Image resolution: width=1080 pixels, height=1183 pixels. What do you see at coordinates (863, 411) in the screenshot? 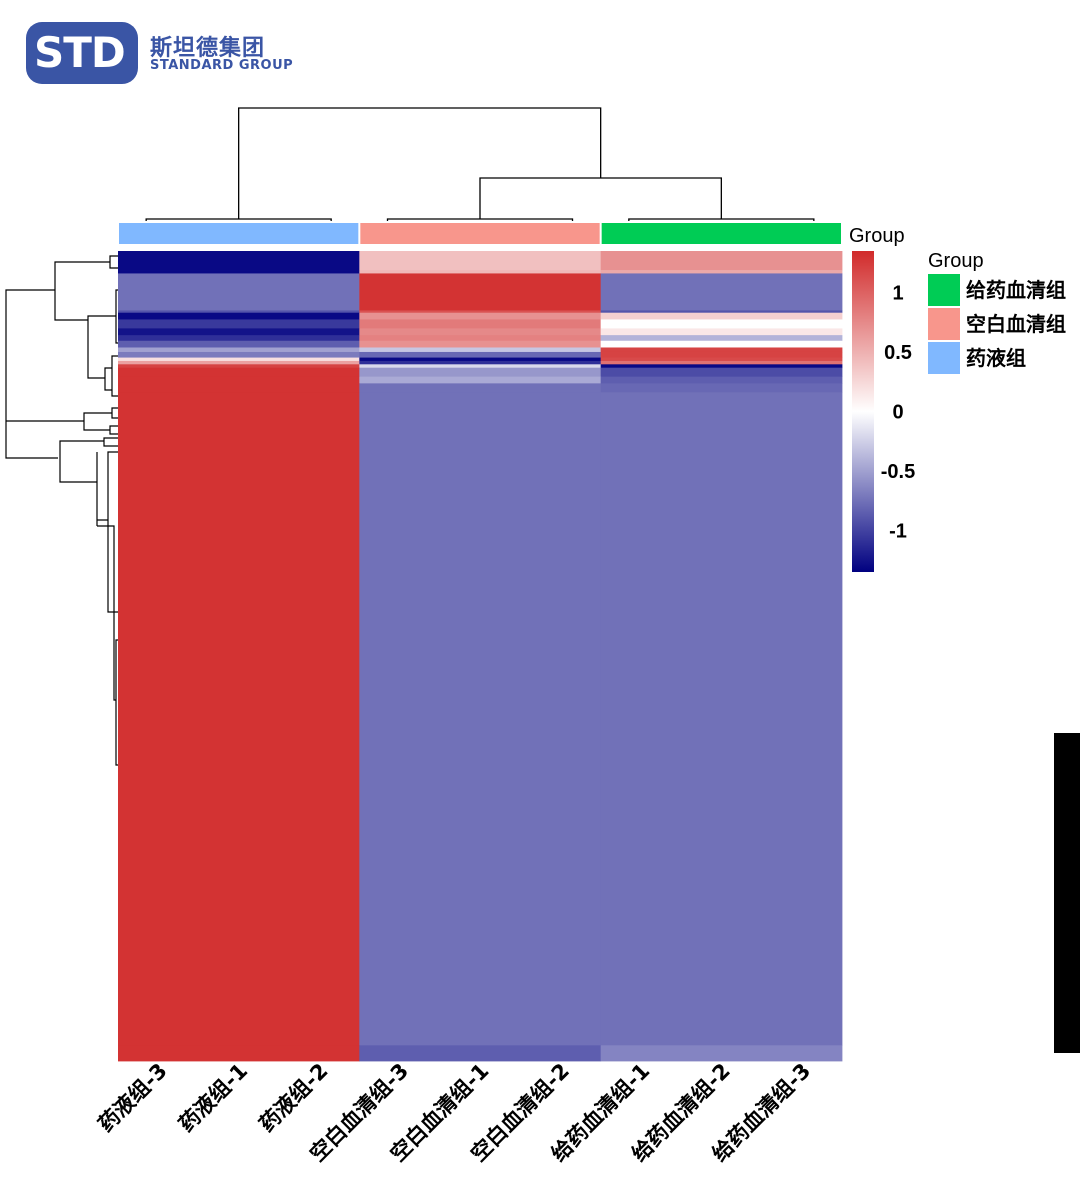
I see `color-scale-bar` at bounding box center [863, 411].